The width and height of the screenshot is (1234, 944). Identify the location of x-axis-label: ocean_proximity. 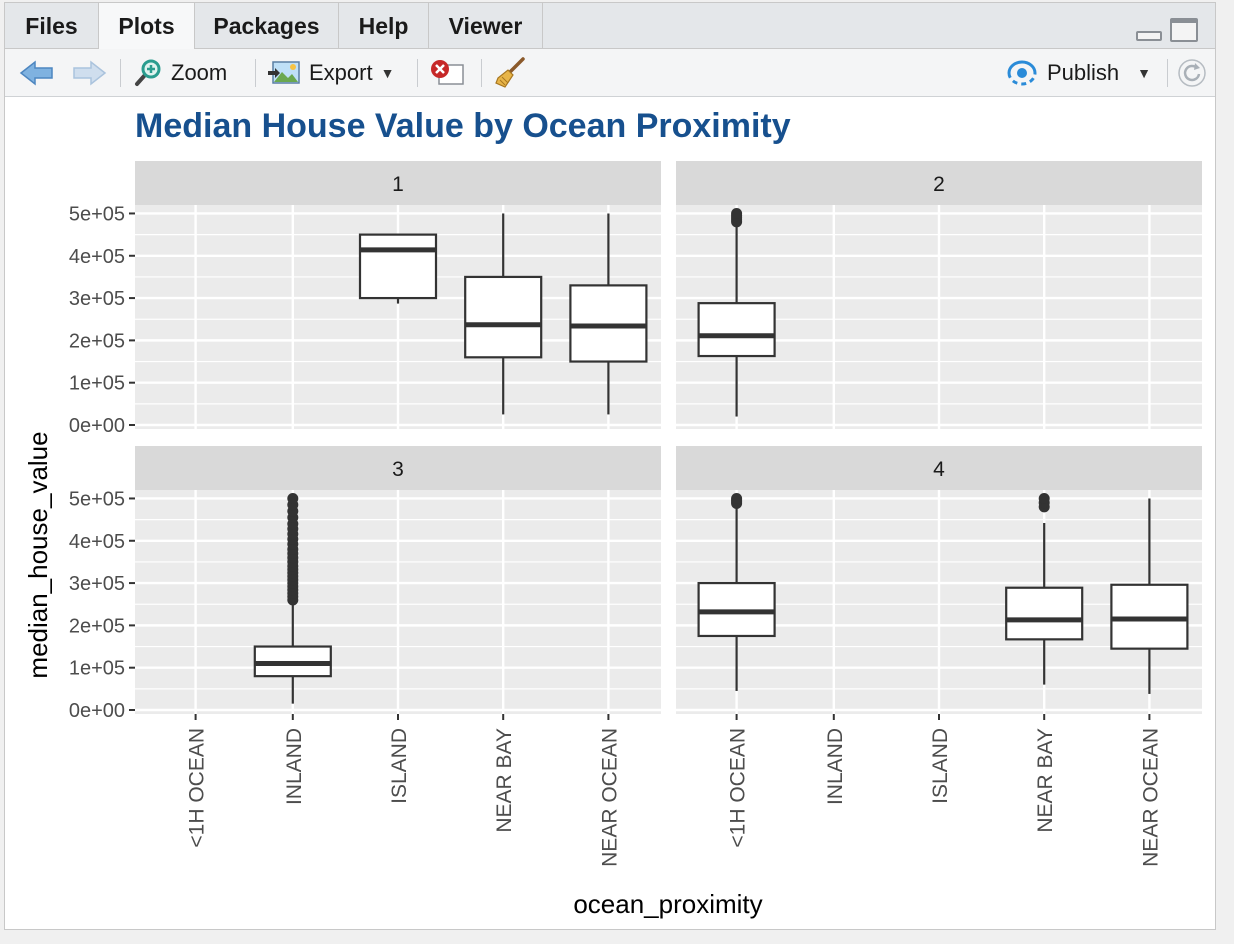
(667, 904).